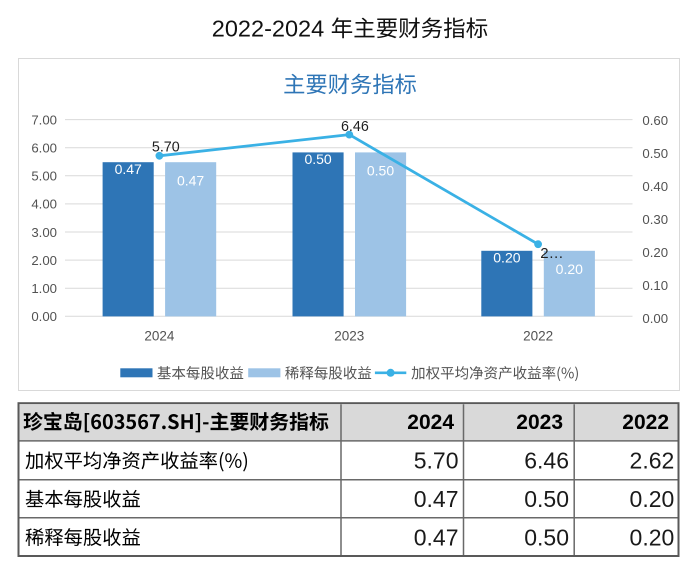 This screenshot has width=700, height=574. I want to click on svg-text: 0.60, so click(655, 120).